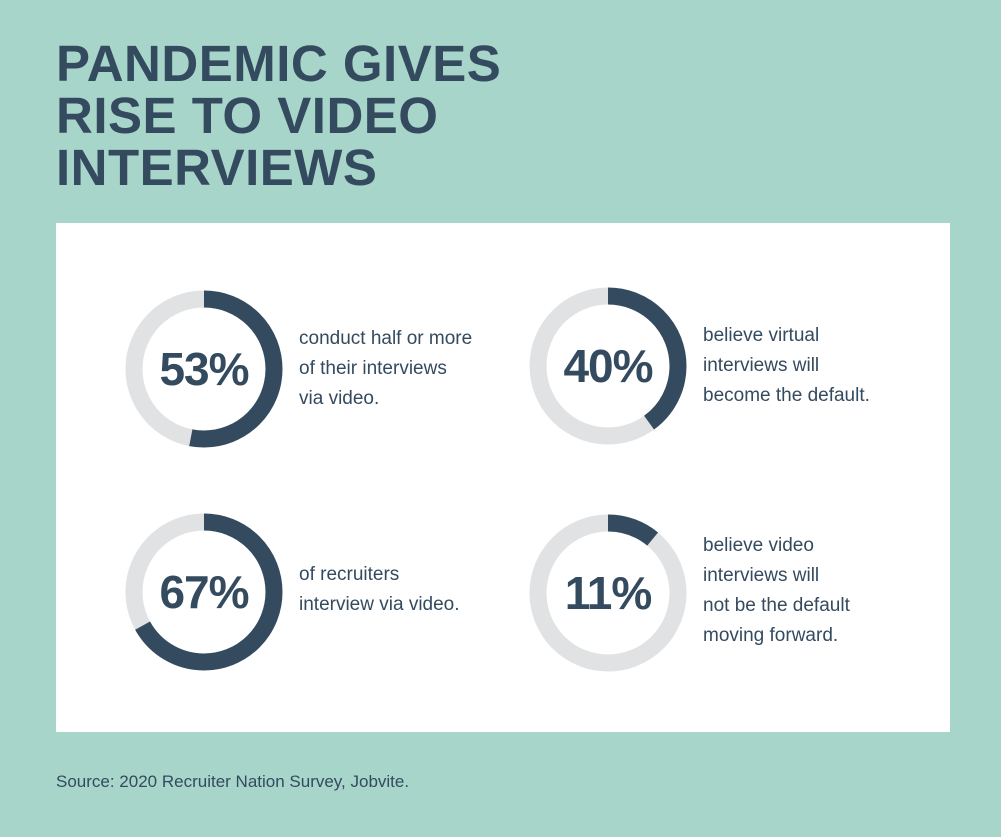 The image size is (1001, 837). Describe the element at coordinates (373, 368) in the screenshot. I see `description-line: of their interviews` at that location.